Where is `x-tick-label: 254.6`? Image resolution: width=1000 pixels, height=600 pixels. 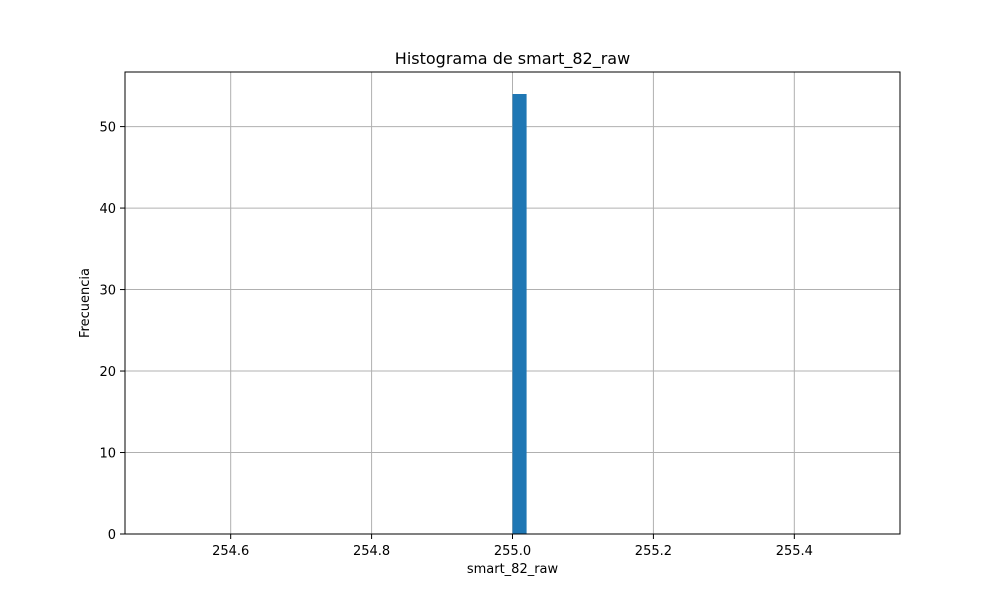
x-tick-label: 254.6 is located at coordinates (230, 551).